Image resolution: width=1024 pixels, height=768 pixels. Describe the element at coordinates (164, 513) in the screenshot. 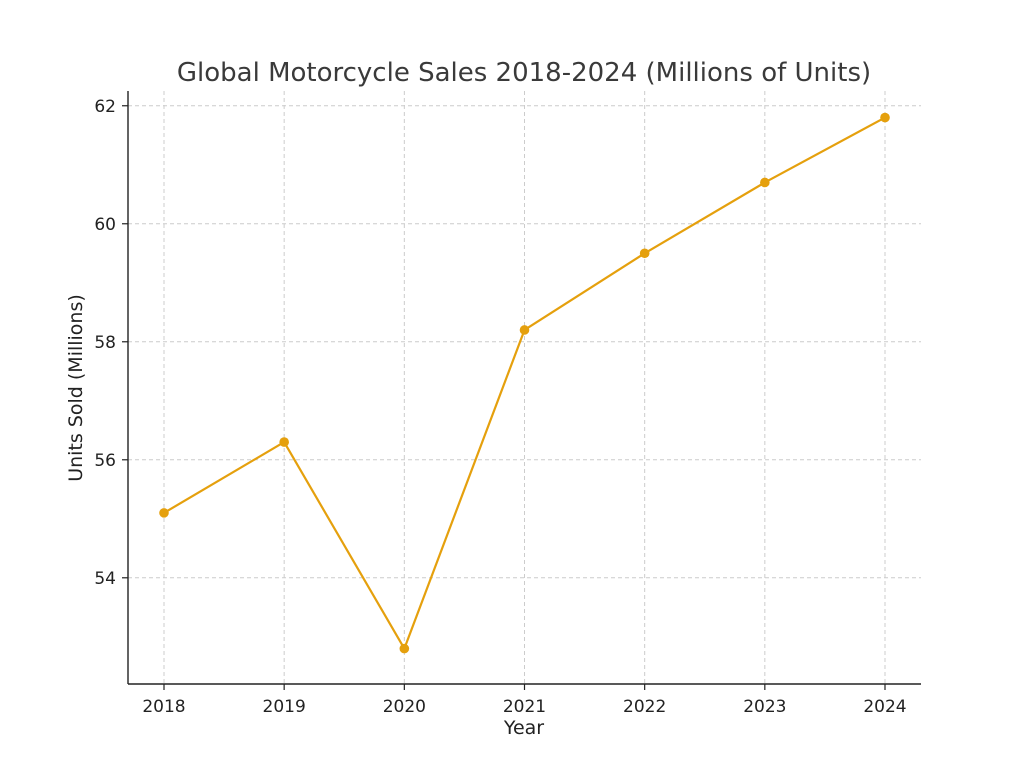

I see `data-point-2018` at that location.